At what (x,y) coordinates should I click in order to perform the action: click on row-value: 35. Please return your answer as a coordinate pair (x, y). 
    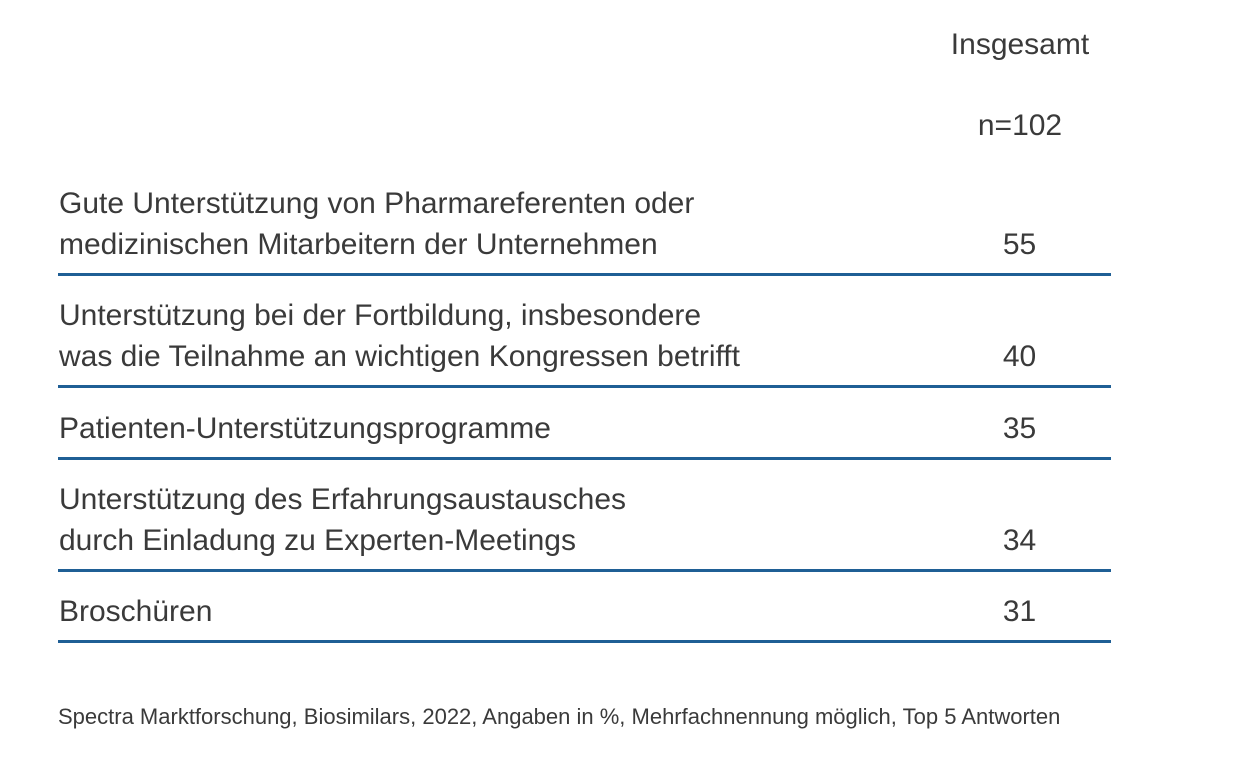
    Looking at the image, I should click on (1019, 428).